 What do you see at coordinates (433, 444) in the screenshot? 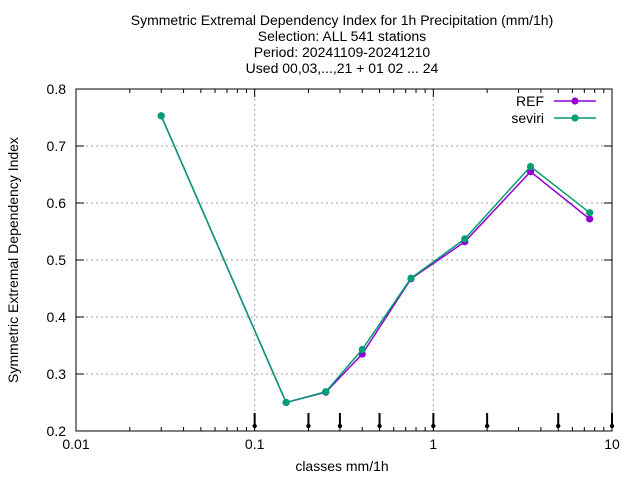
I see `x-tick-label: 1` at bounding box center [433, 444].